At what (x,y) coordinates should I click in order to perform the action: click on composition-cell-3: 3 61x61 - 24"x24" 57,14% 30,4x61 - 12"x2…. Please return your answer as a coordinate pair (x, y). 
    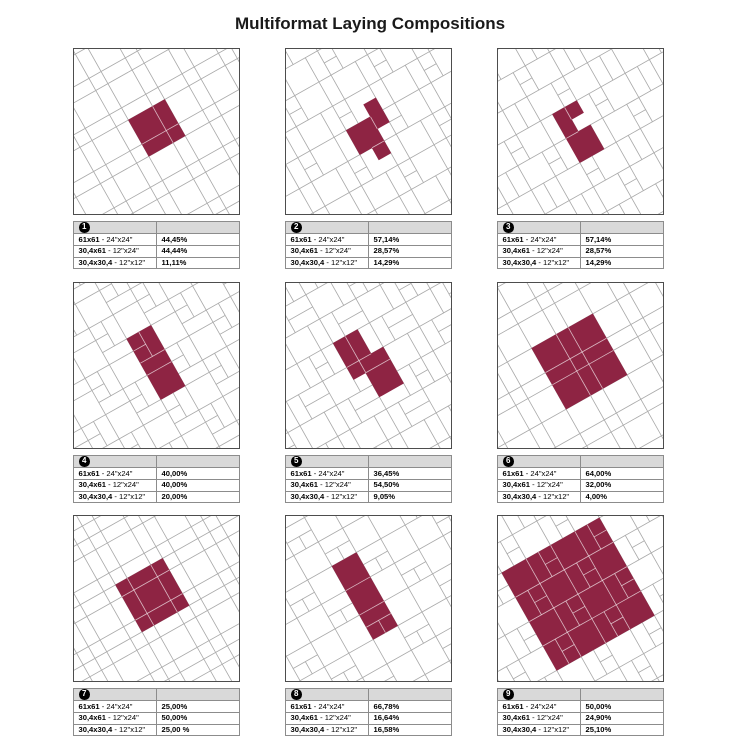
    Looking at the image, I should click on (580, 159).